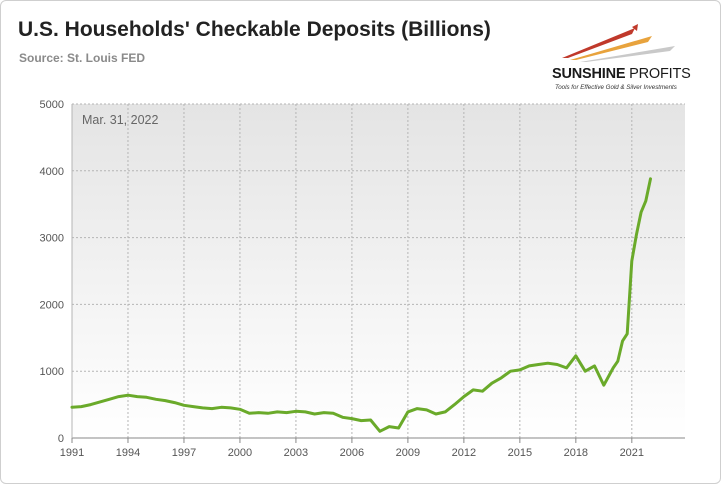 The height and width of the screenshot is (484, 721). What do you see at coordinates (520, 453) in the screenshot?
I see `x-tick-label: 2015` at bounding box center [520, 453].